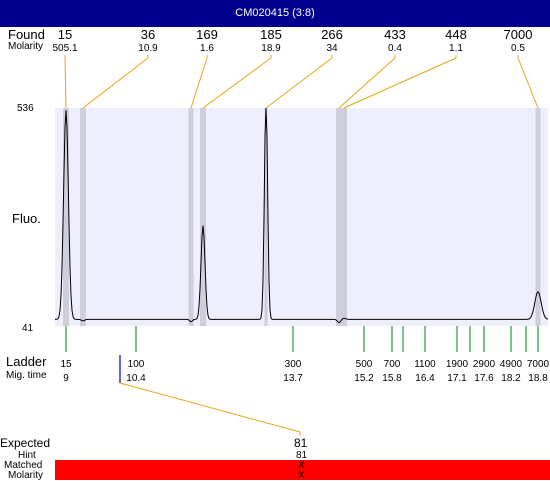  I want to click on y-tick-min: 41, so click(28, 328).